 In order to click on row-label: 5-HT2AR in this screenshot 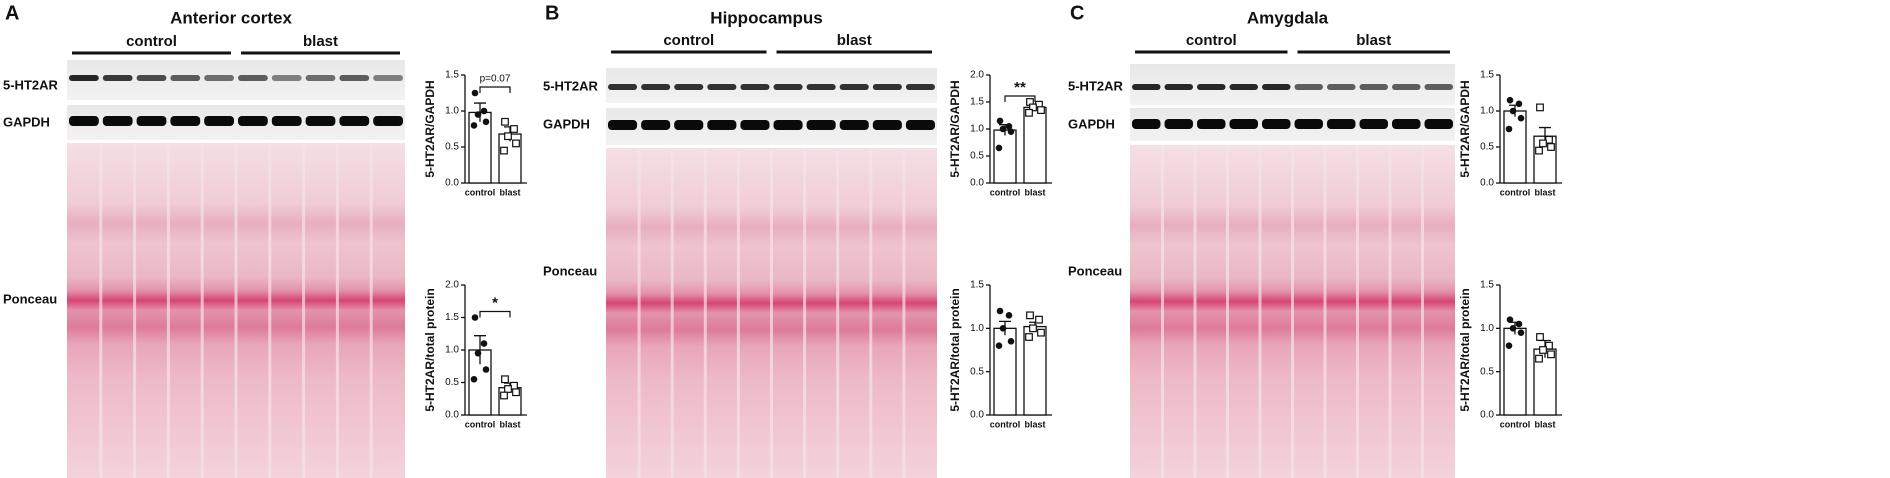, I will do `click(1096, 85)`.